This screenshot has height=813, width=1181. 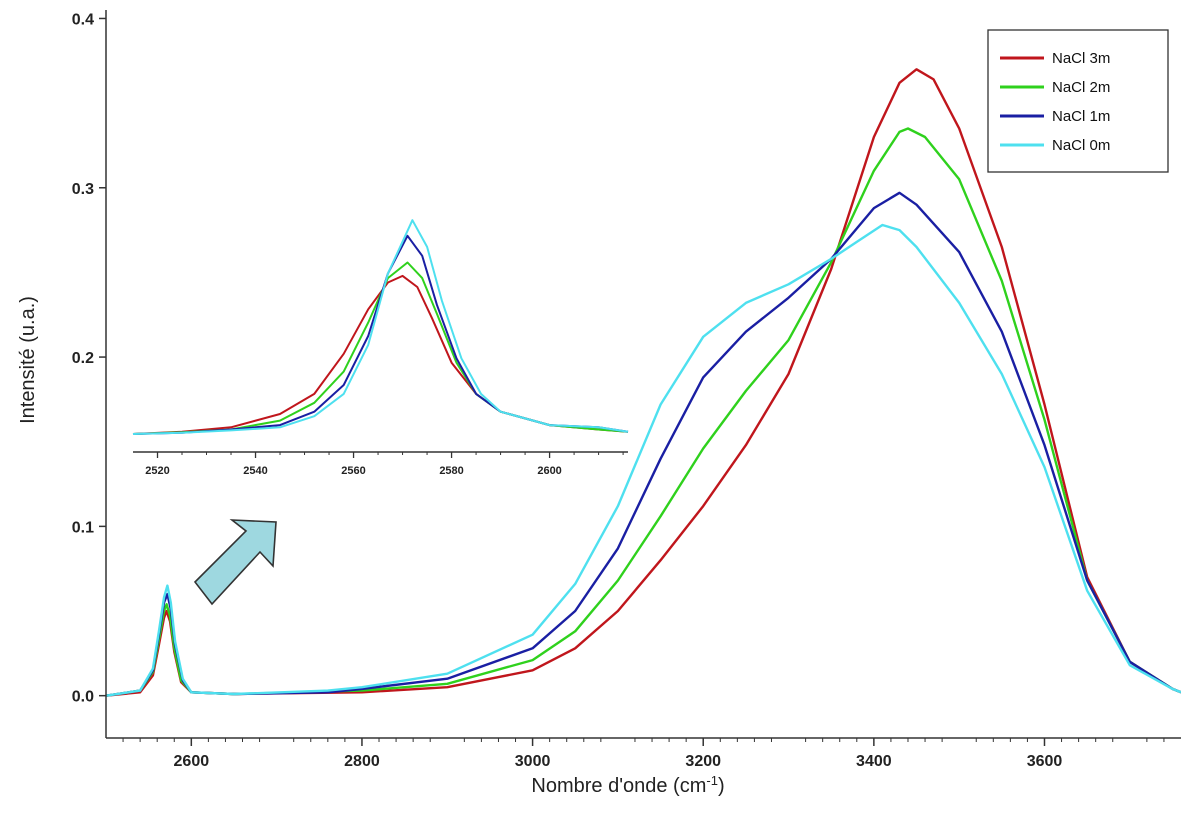 I want to click on y-tick-label: 0.2, so click(x=83, y=358).